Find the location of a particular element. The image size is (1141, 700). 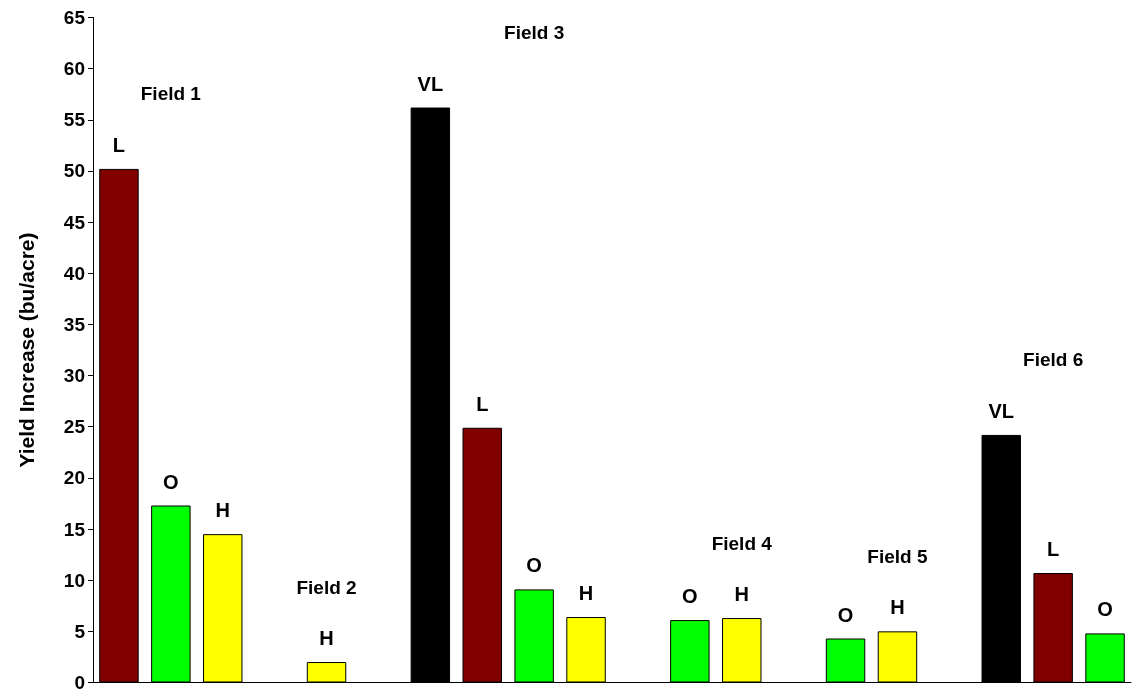

annotation: Field 5 is located at coordinates (897, 556).